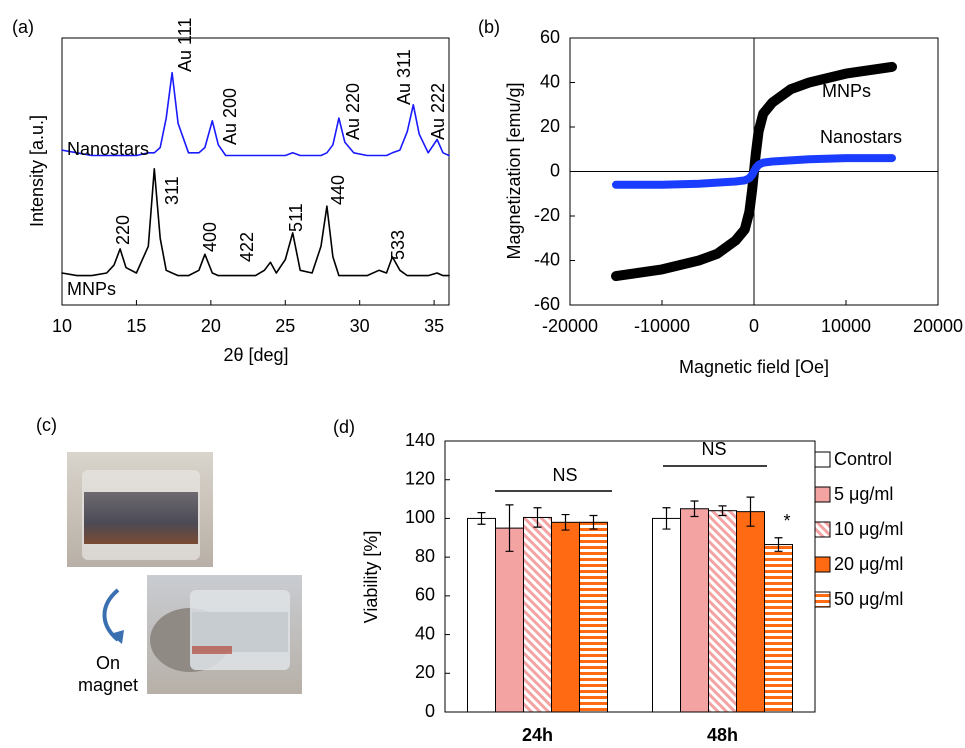  What do you see at coordinates (185, 45) in the screenshot?
I see `peak-label: Au 111` at bounding box center [185, 45].